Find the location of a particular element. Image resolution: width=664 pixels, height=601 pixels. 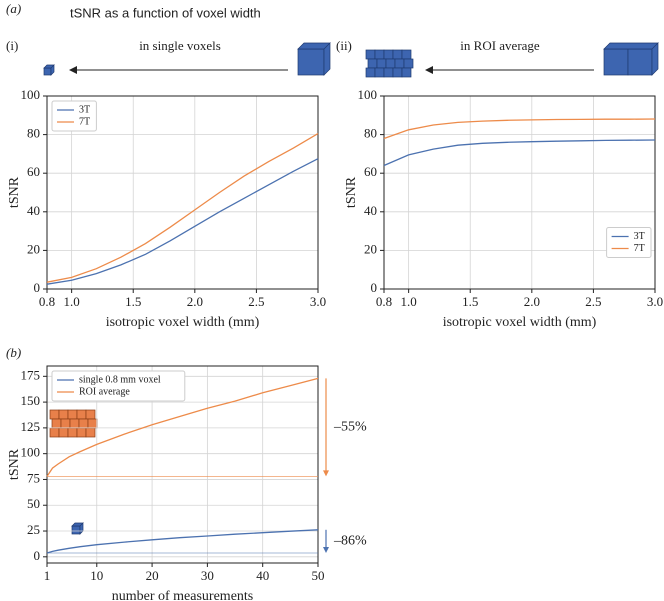

x-axis-label: number of measurements is located at coordinates (183, 595).